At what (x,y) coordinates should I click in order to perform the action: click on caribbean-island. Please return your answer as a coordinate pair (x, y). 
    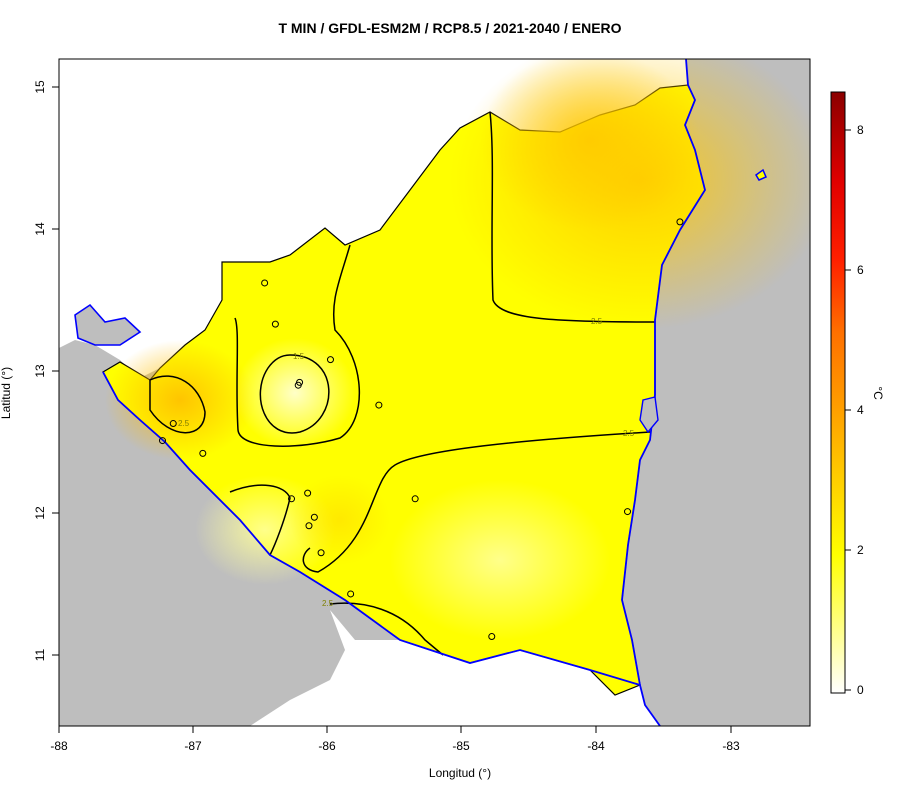
    Looking at the image, I should click on (761, 174).